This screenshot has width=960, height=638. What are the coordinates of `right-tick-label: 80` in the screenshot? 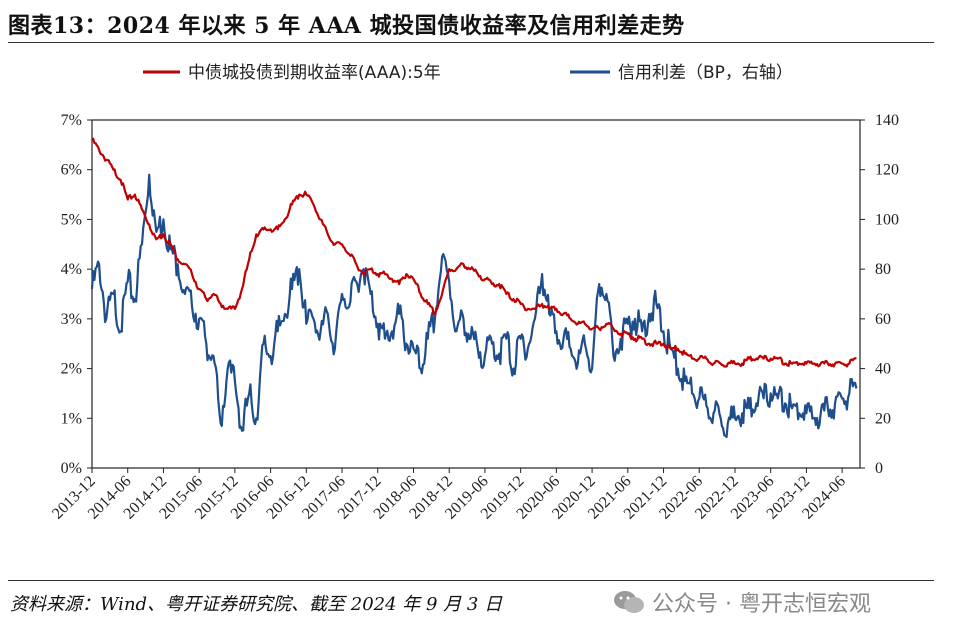 It's located at (883, 269).